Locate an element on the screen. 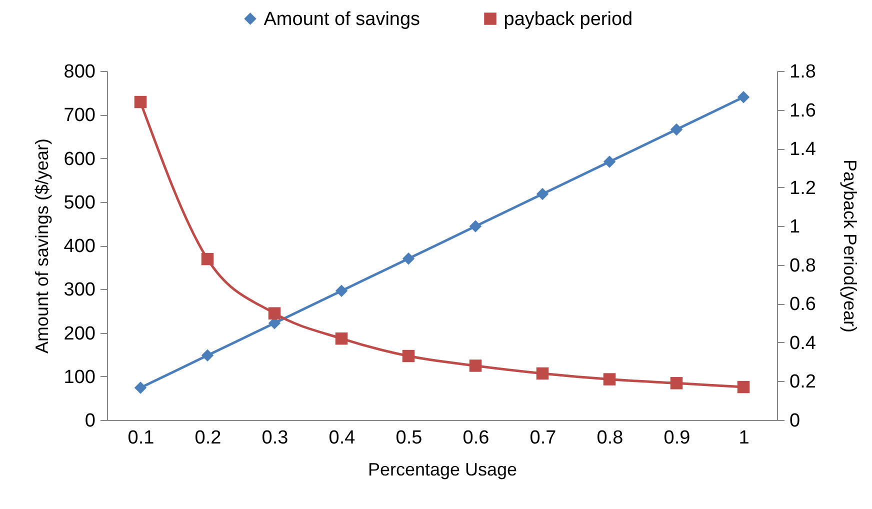 This screenshot has height=509, width=872. y2-tick-label: 1 is located at coordinates (795, 227).